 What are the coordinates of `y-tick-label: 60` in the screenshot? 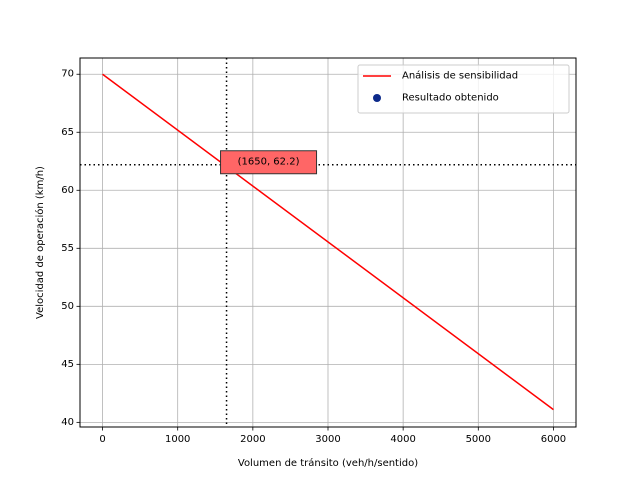 It's located at (67, 190).